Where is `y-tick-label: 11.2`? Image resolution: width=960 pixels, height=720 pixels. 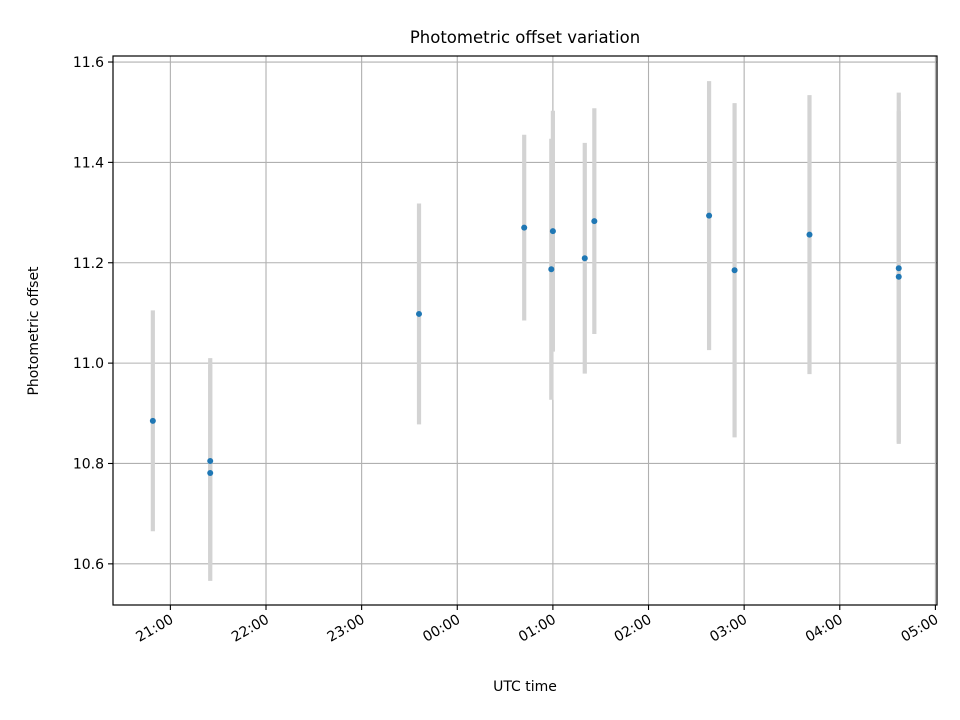
y-tick-label: 11.2 is located at coordinates (88, 264).